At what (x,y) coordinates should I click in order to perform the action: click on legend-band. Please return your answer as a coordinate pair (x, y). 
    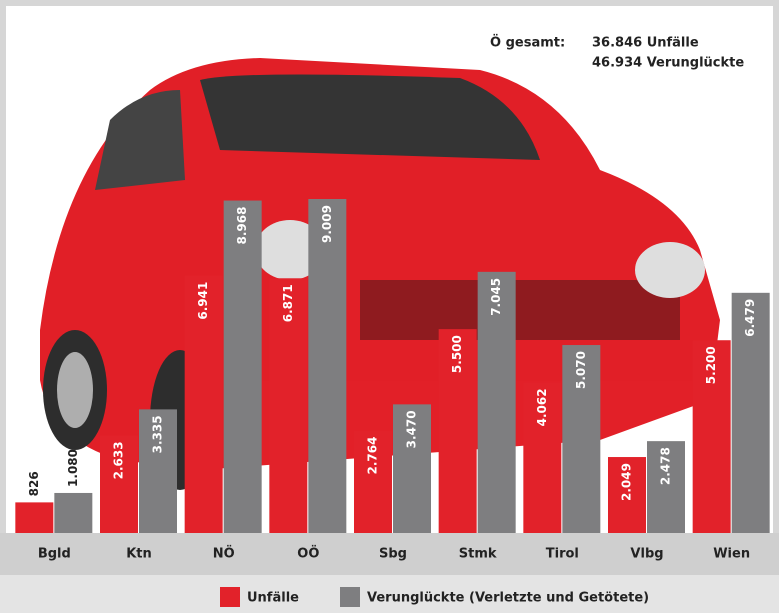
    Looking at the image, I should click on (389, 594).